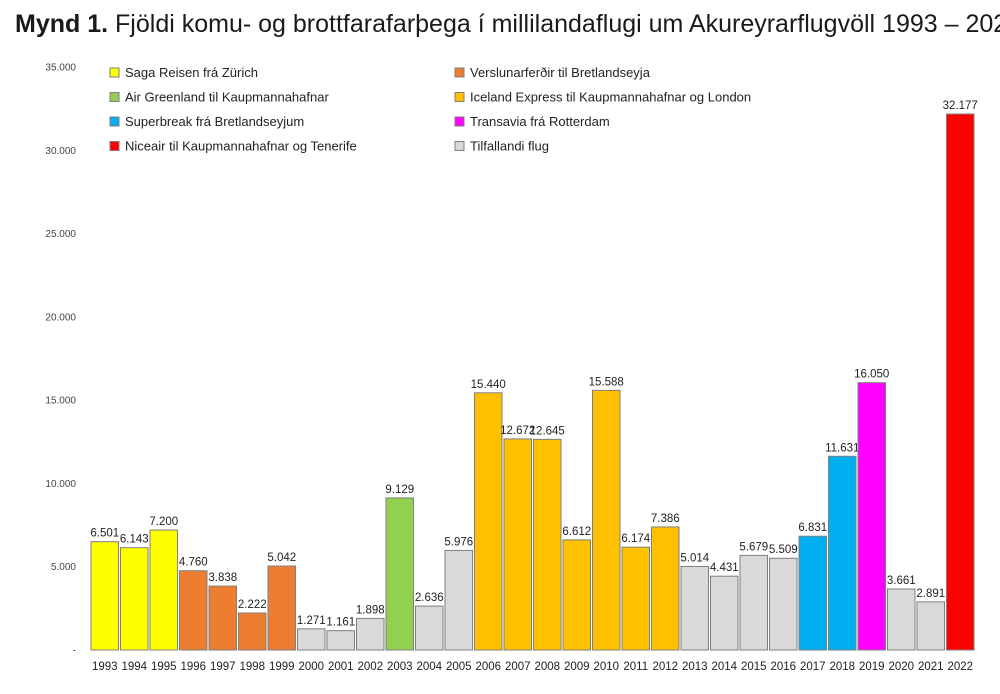 The height and width of the screenshot is (694, 1000). Describe the element at coordinates (134, 667) in the screenshot. I see `x-tick-label: 1994` at that location.